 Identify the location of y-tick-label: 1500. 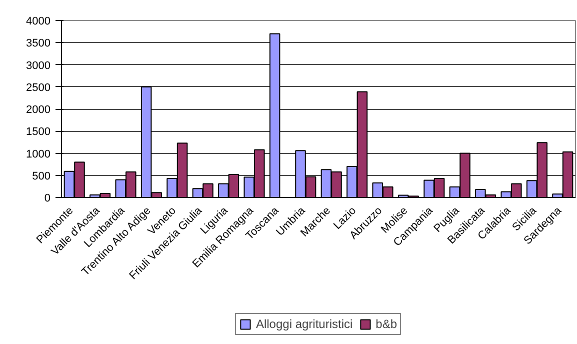
(38, 132).